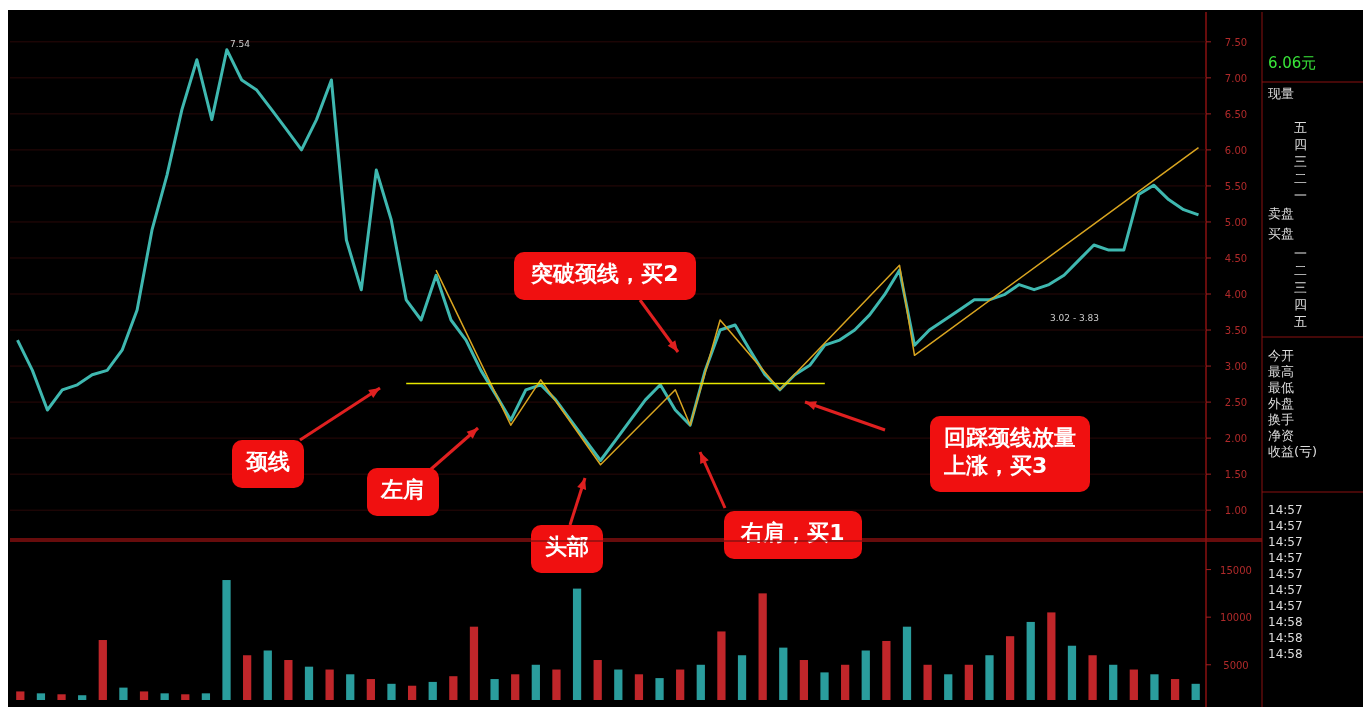 This screenshot has height=707, width=1363. I want to click on y-tick-label: 10000, so click(1236, 618).